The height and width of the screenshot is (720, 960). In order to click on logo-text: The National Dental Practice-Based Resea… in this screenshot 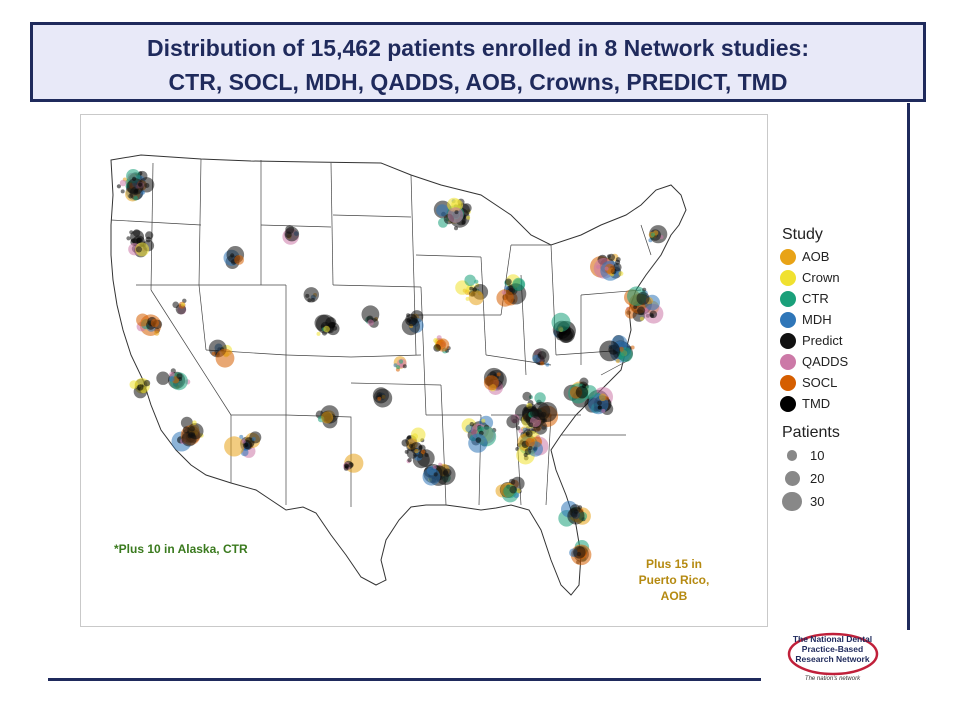, I will do `click(832, 649)`.